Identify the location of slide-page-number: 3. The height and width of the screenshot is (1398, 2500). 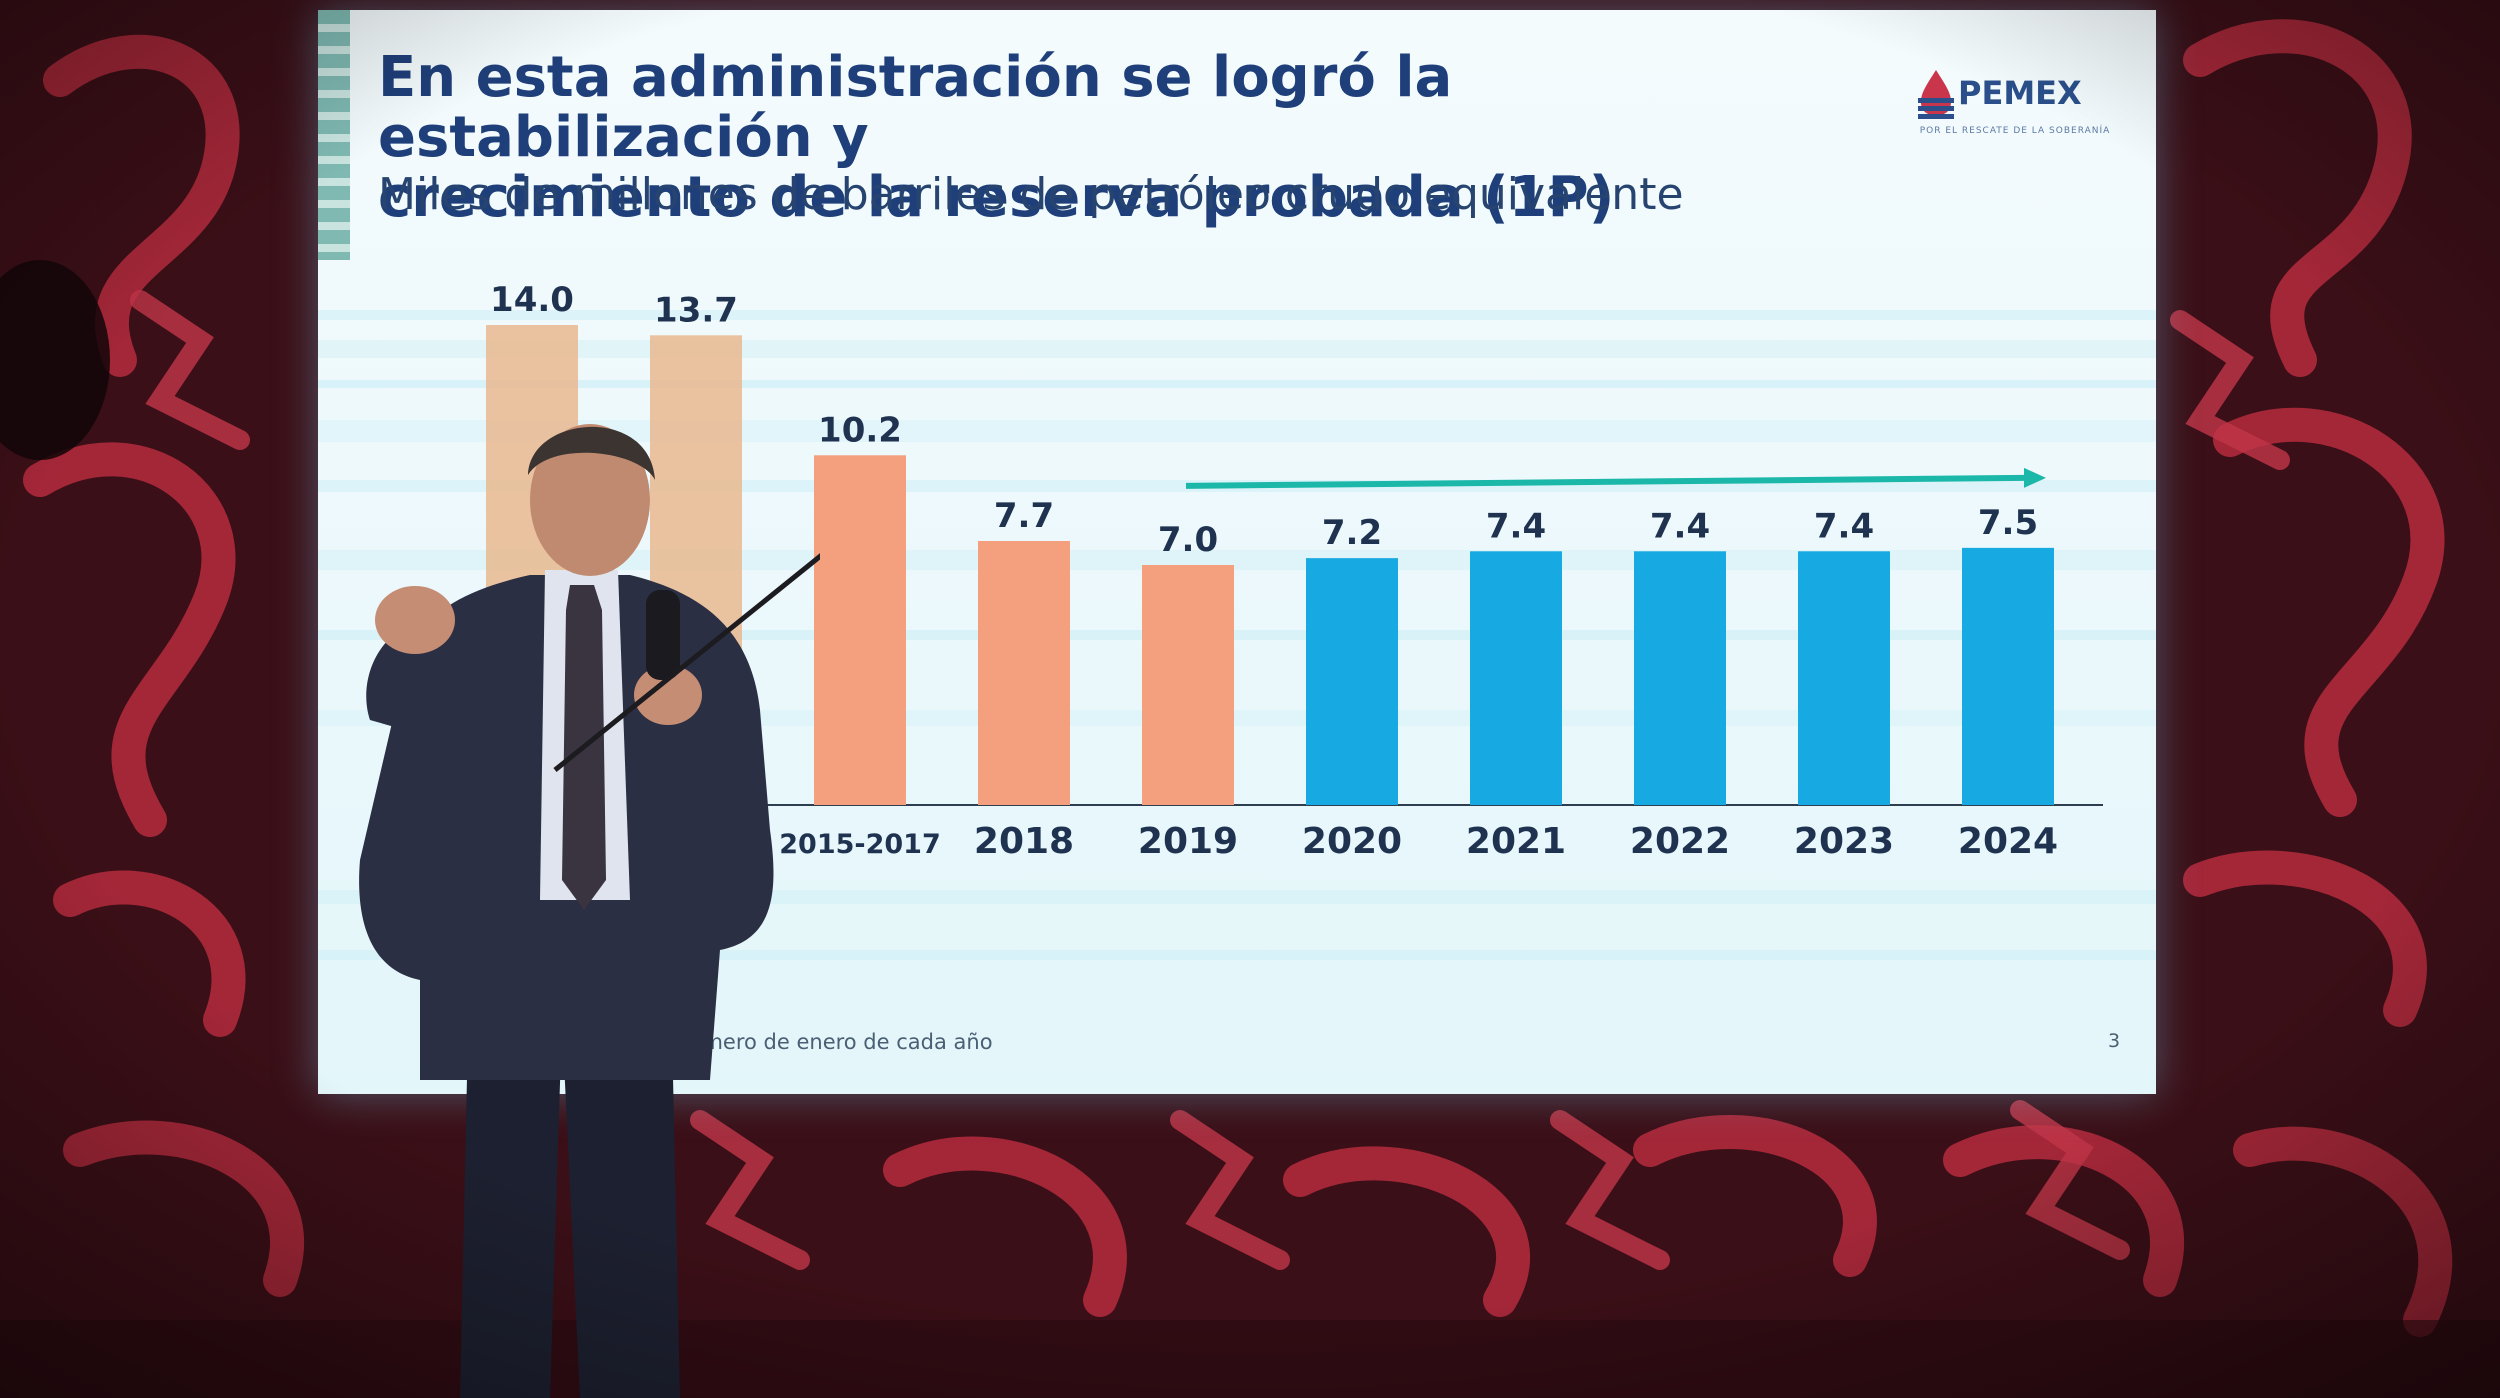
(2114, 1041).